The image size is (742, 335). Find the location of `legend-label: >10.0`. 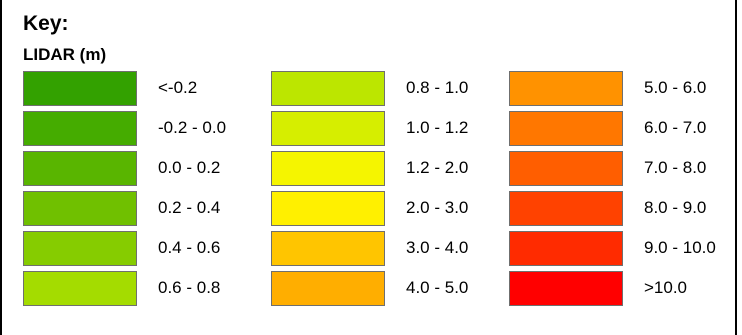

legend-label: >10.0 is located at coordinates (666, 287).